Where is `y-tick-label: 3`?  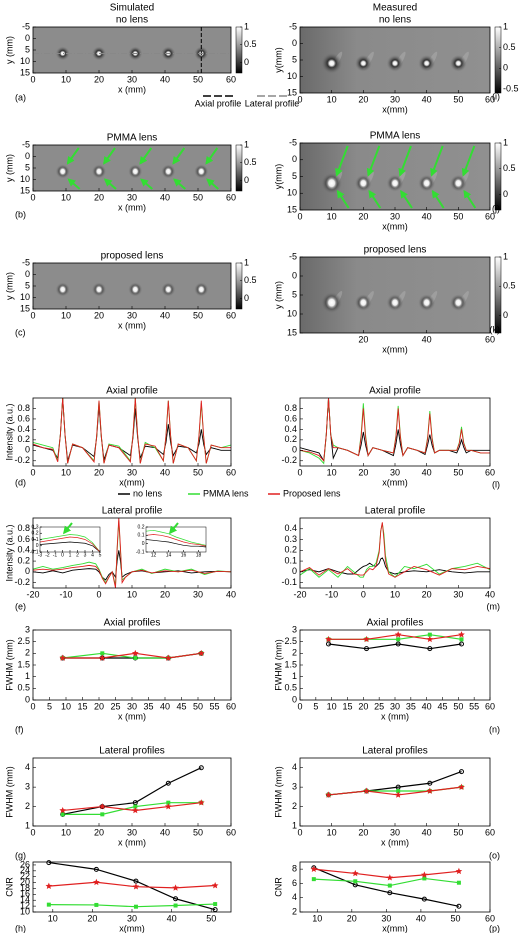
y-tick-label: 3 is located at coordinates (294, 787).